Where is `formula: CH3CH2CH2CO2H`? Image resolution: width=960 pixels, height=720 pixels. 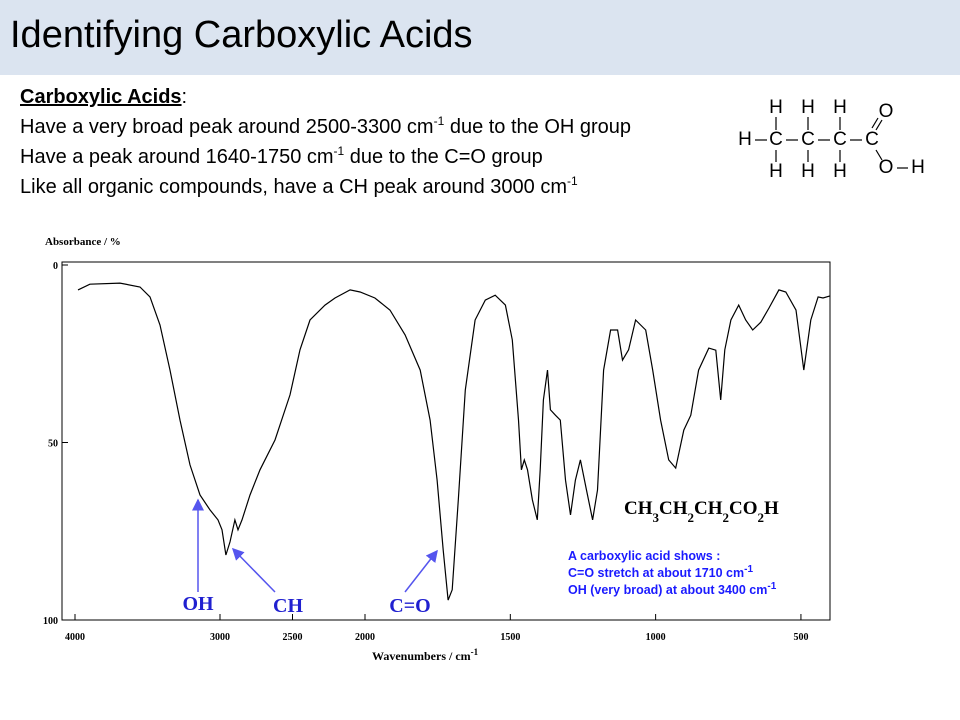 formula: CH3CH2CH2CO2H is located at coordinates (701, 511).